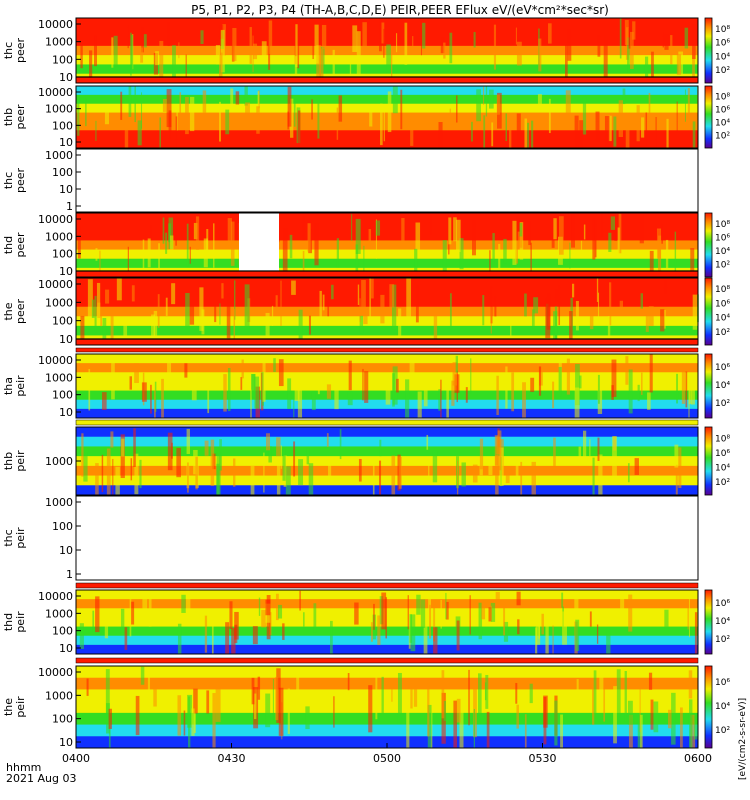  I want to click on colorbar-scale, so click(708, 707).